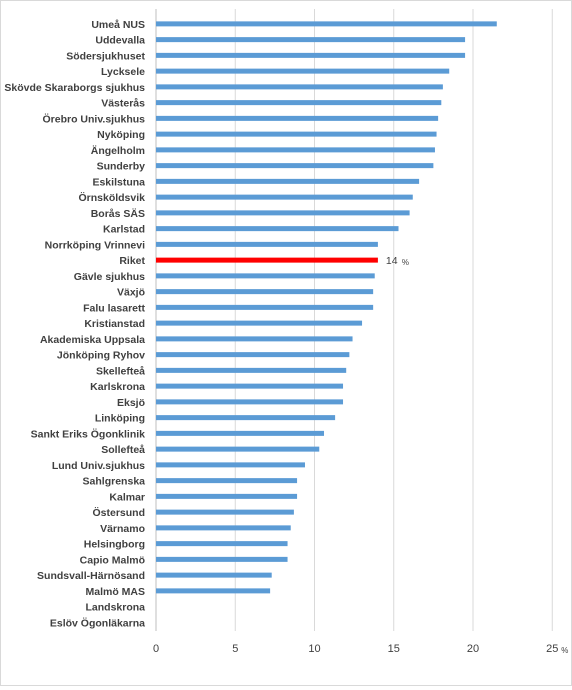  I want to click on x-tick-labels: 0 5 10 15 20 25%, so click(360, 649).